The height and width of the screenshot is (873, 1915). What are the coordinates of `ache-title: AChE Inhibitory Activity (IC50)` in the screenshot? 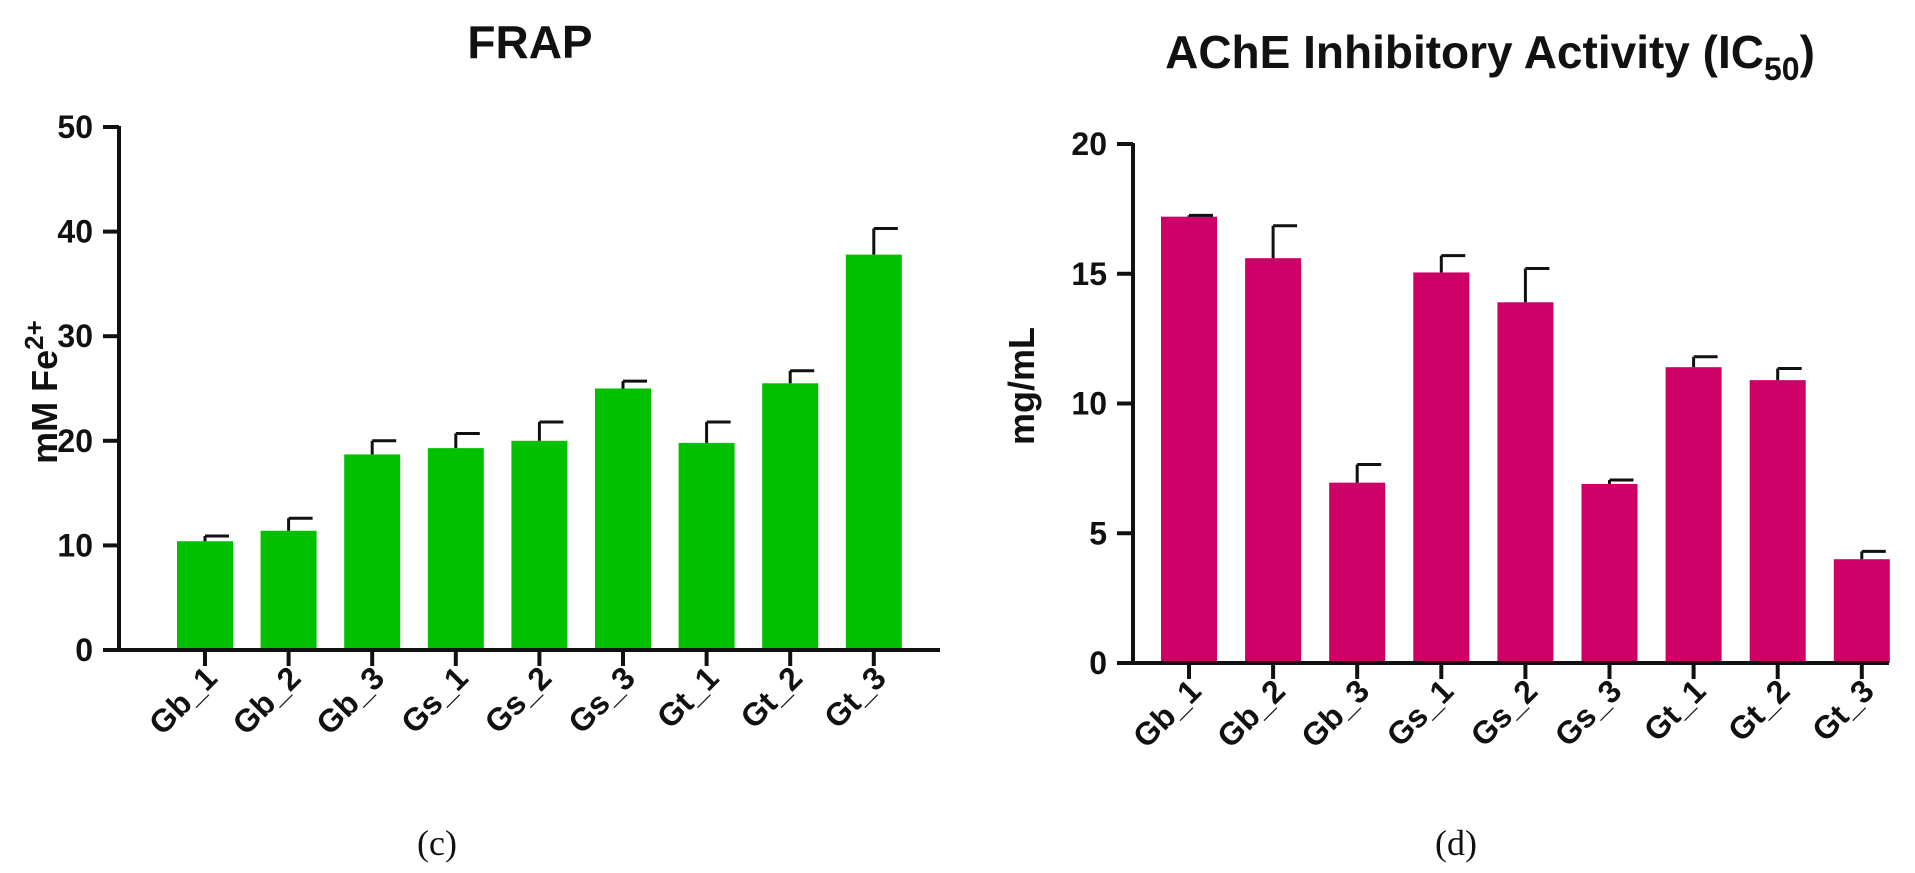 It's located at (1490, 56).